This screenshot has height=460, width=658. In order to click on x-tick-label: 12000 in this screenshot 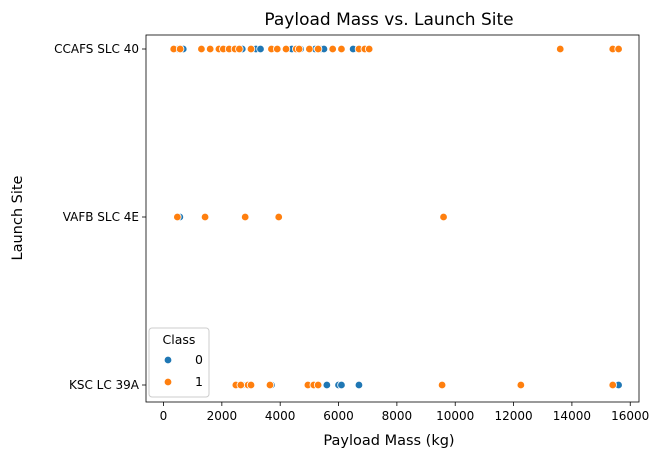, I will do `click(513, 416)`.